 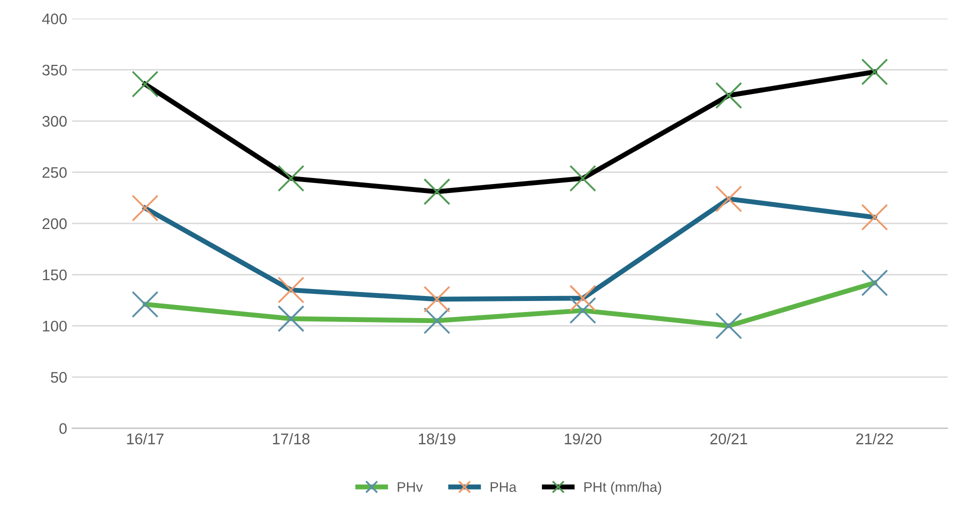 What do you see at coordinates (58, 377) in the screenshot?
I see `y-tick-label: 50` at bounding box center [58, 377].